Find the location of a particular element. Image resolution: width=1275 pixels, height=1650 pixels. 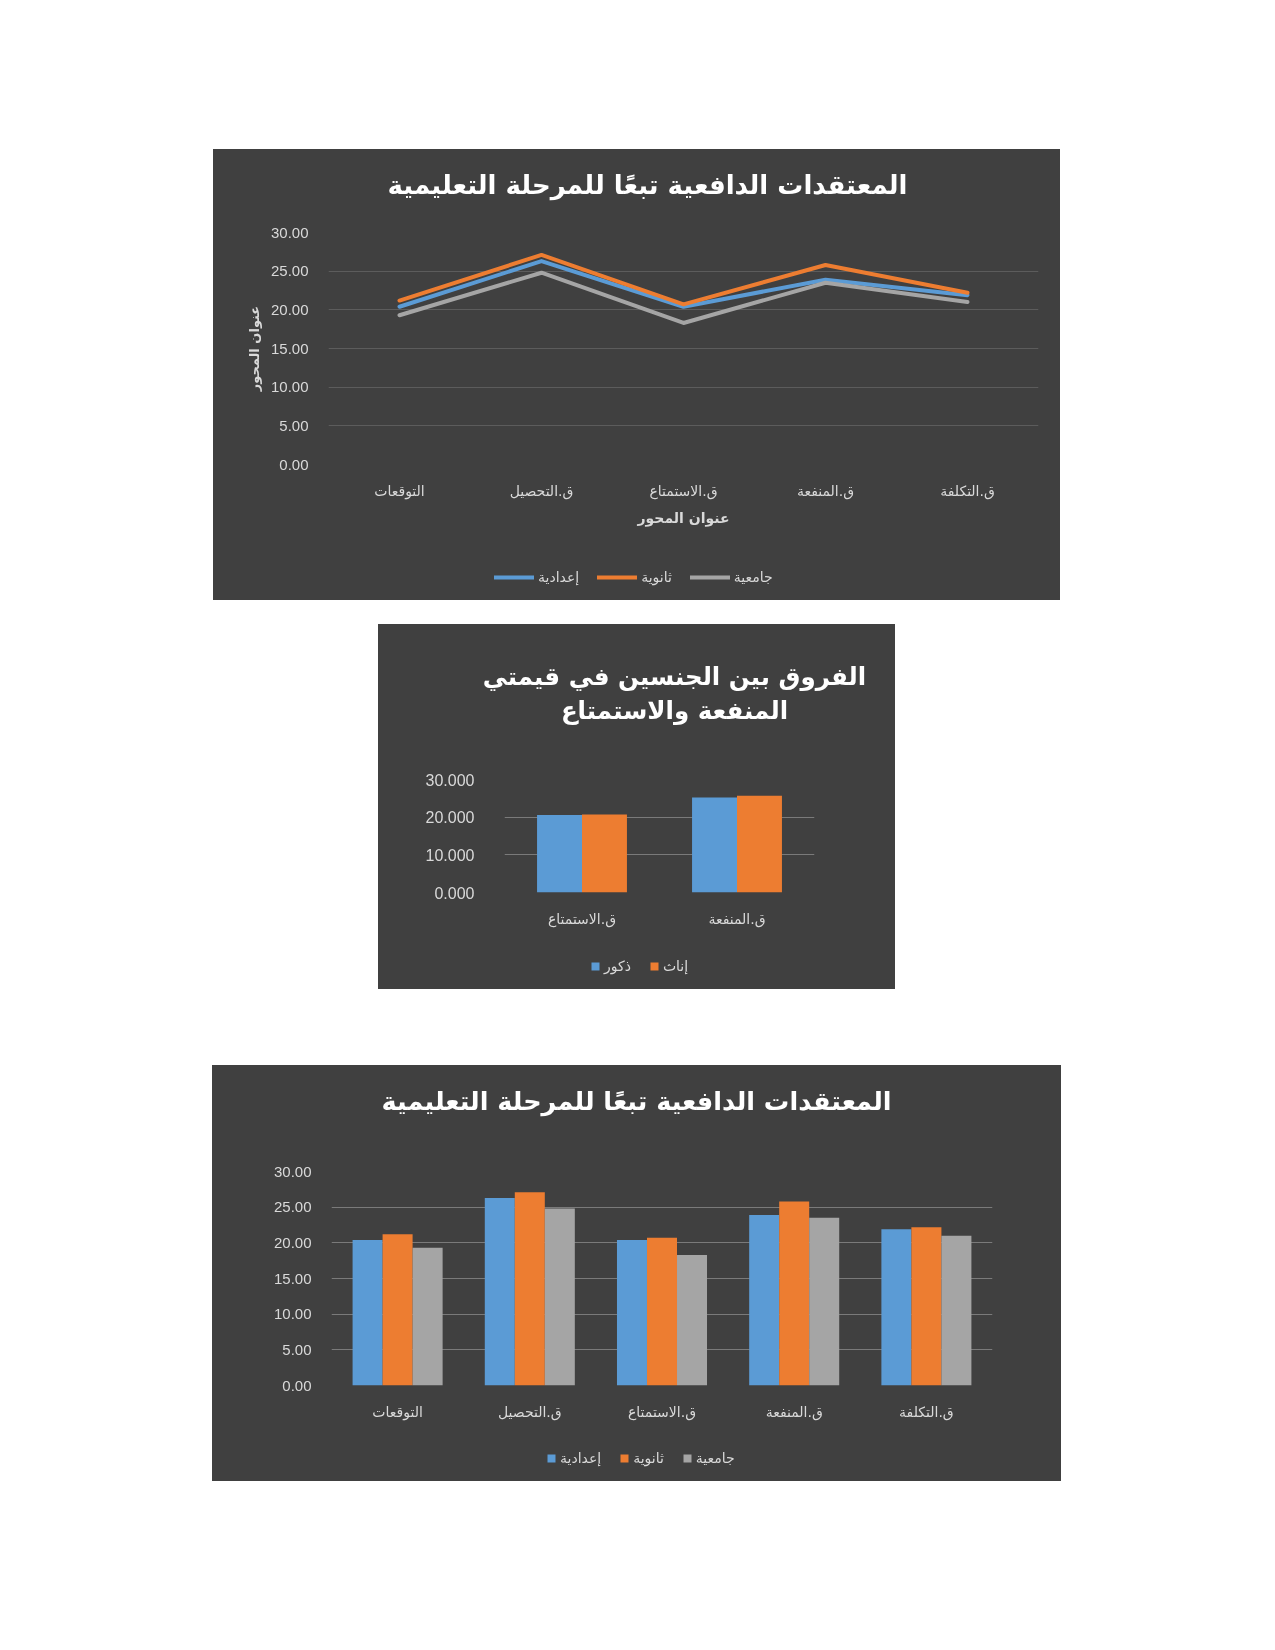

chart-title: الفروق بين الجنسين في قيمتي المنفعة والاستمتاع is located at coordinates (674, 694).